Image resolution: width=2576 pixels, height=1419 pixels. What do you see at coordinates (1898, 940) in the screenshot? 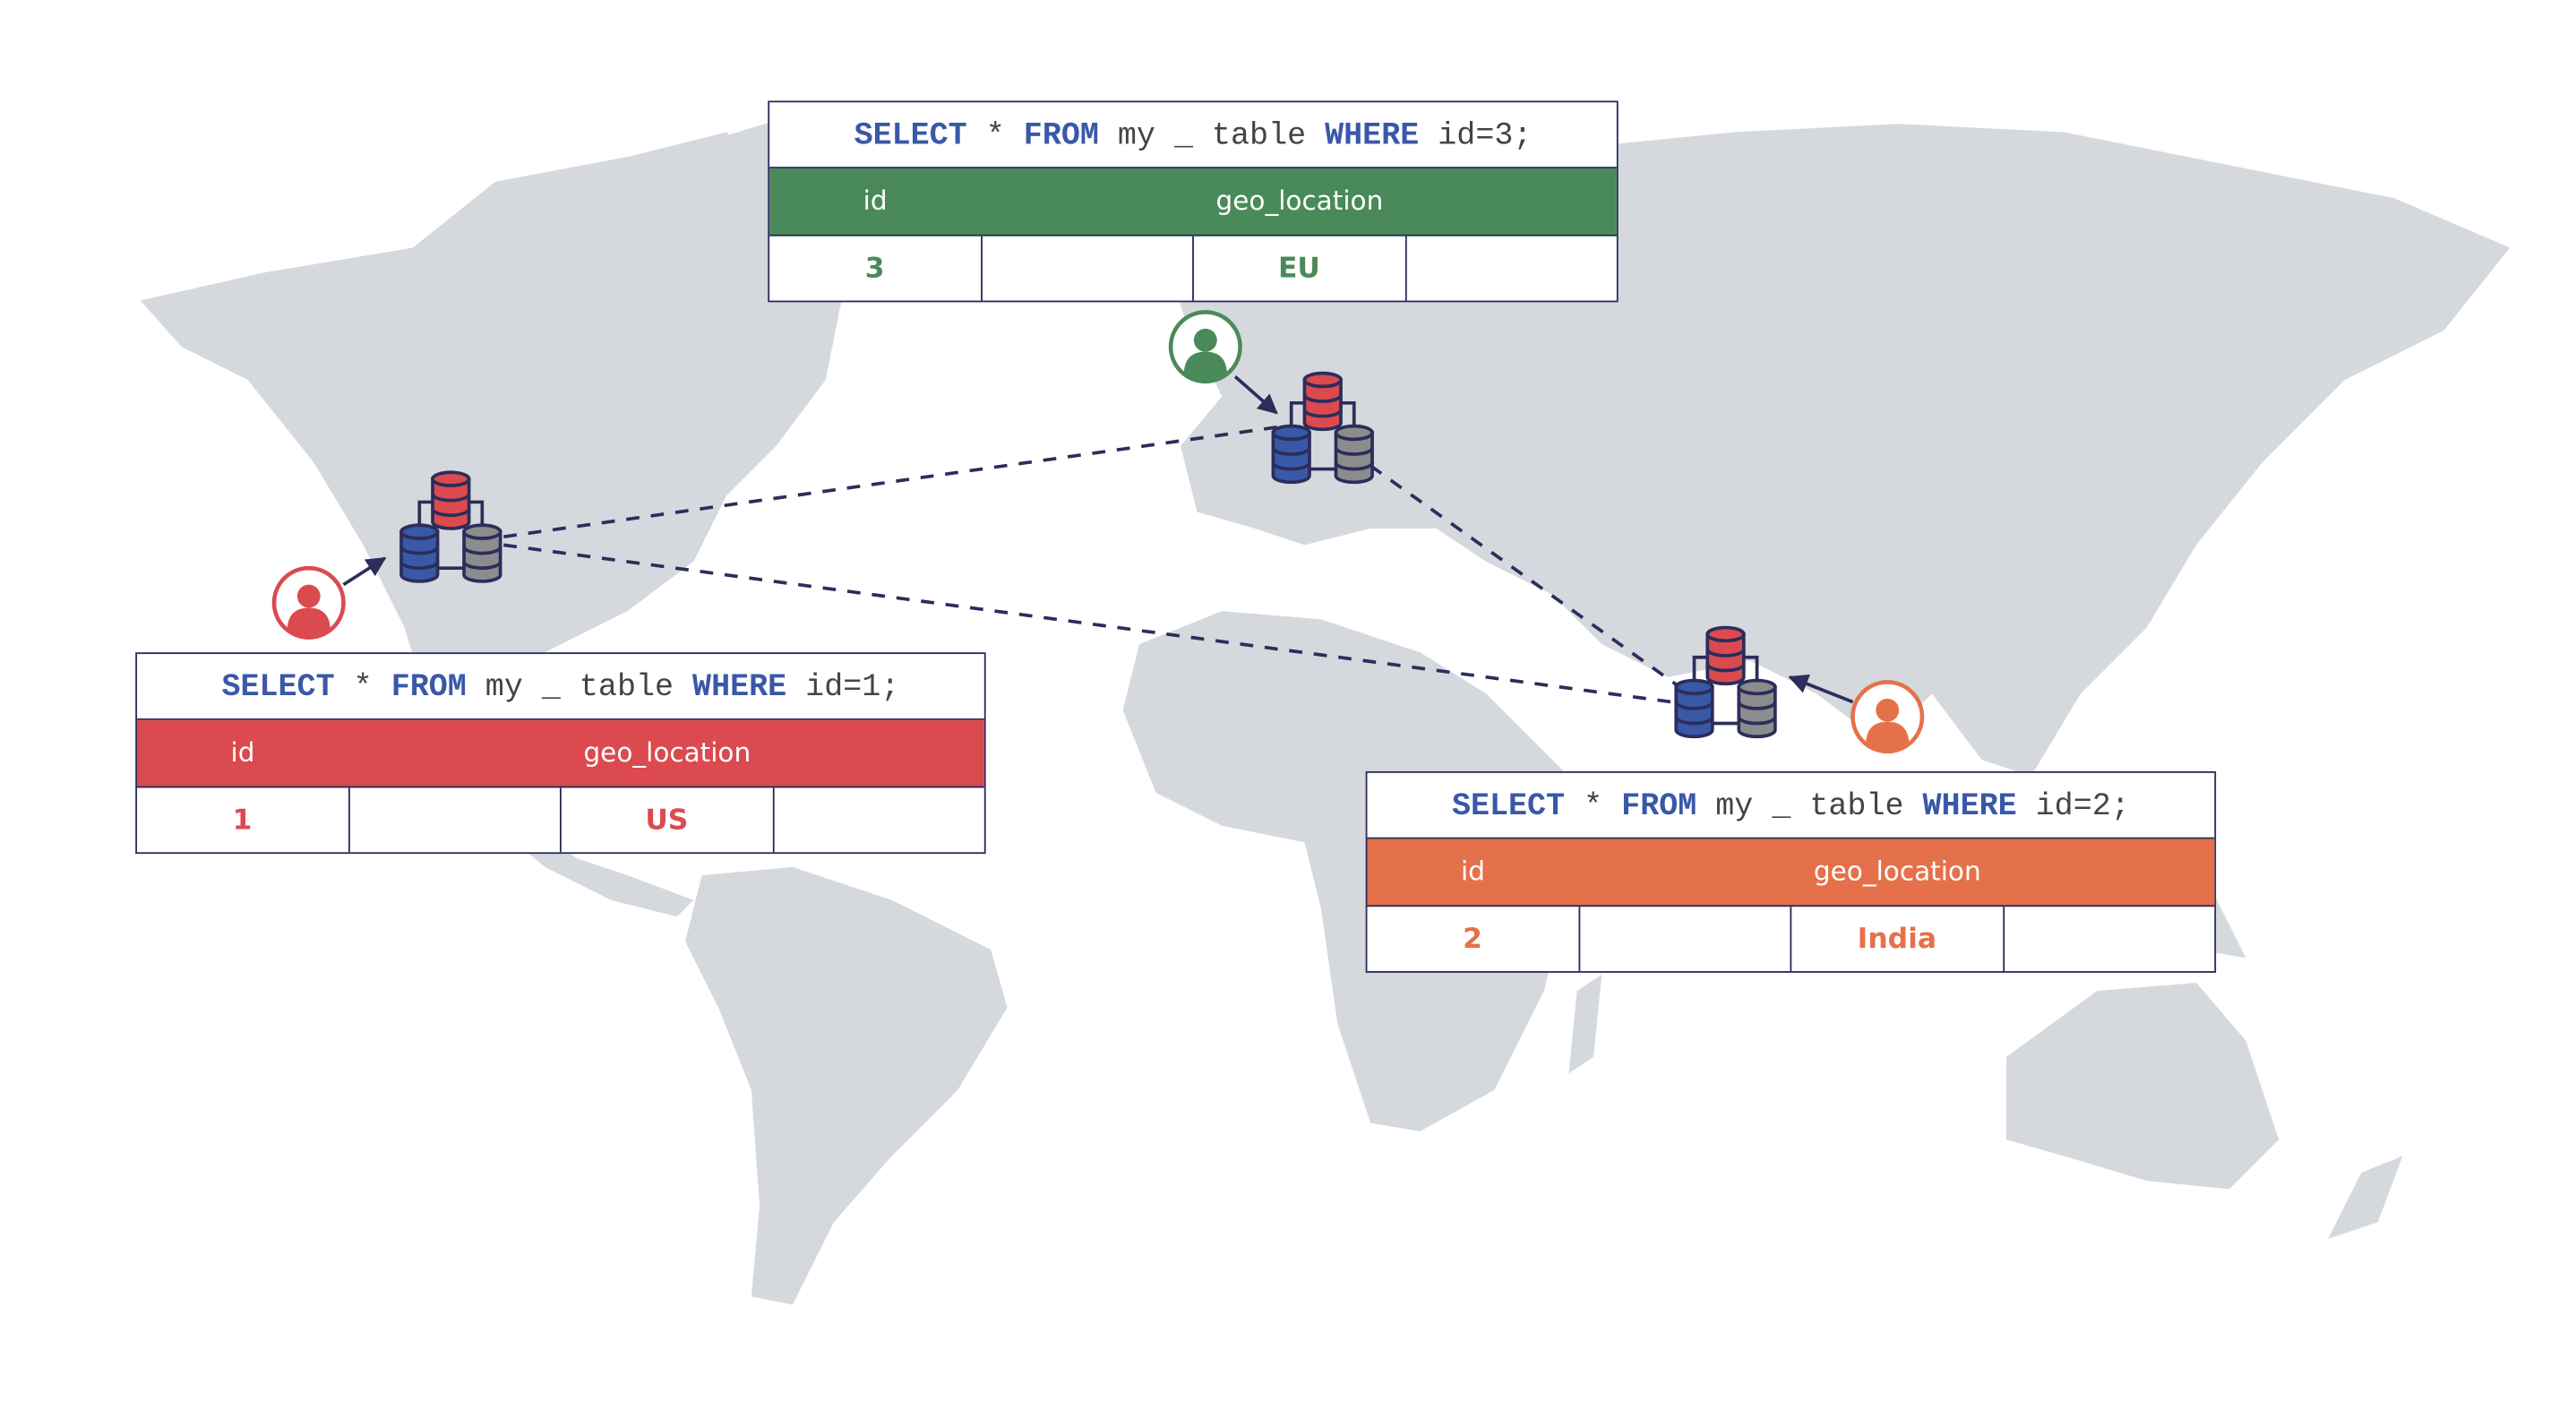
I see `cell-geo: India` at bounding box center [1898, 940].